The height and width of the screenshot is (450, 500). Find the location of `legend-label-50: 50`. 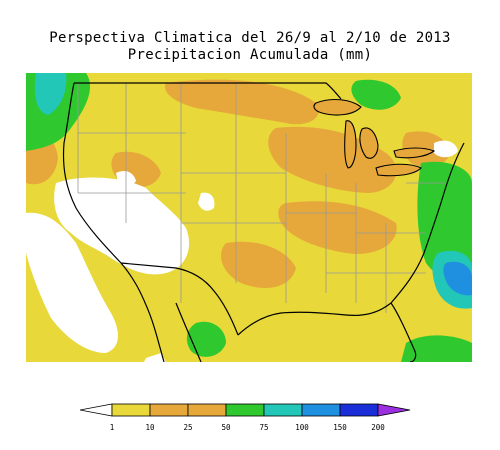

legend-label-50: 50 is located at coordinates (226, 427).